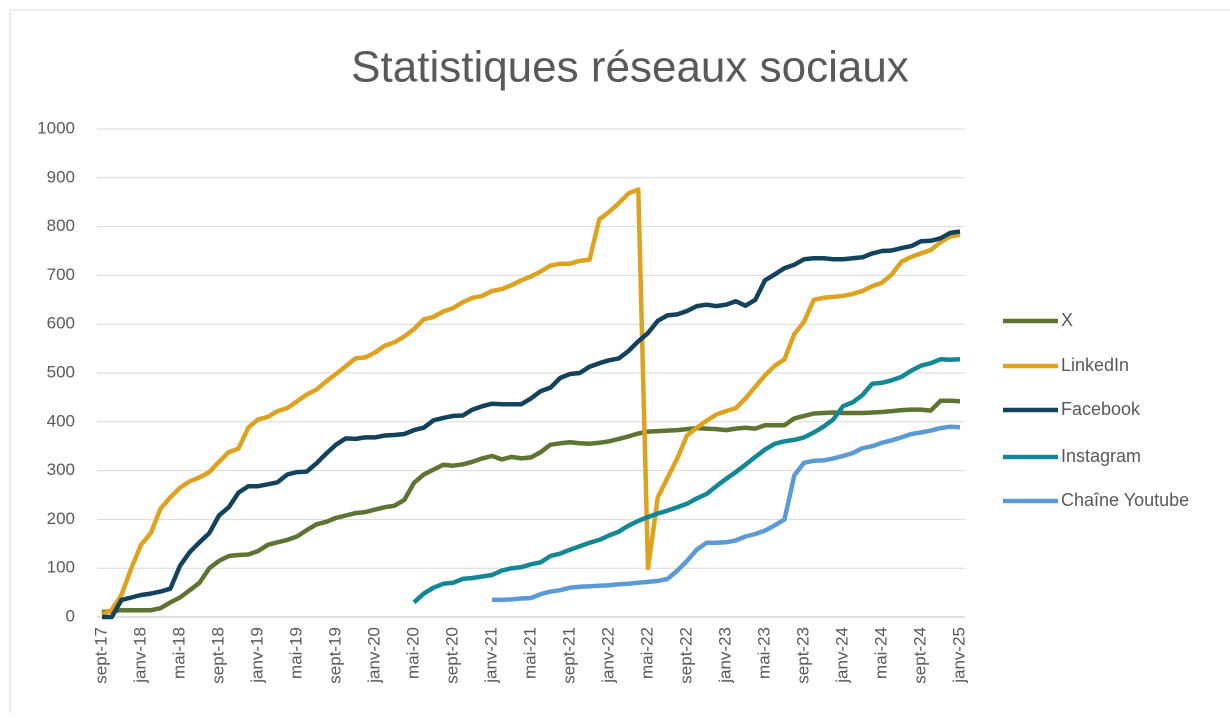  I want to click on x-tick-label: sept-17, so click(100, 655).